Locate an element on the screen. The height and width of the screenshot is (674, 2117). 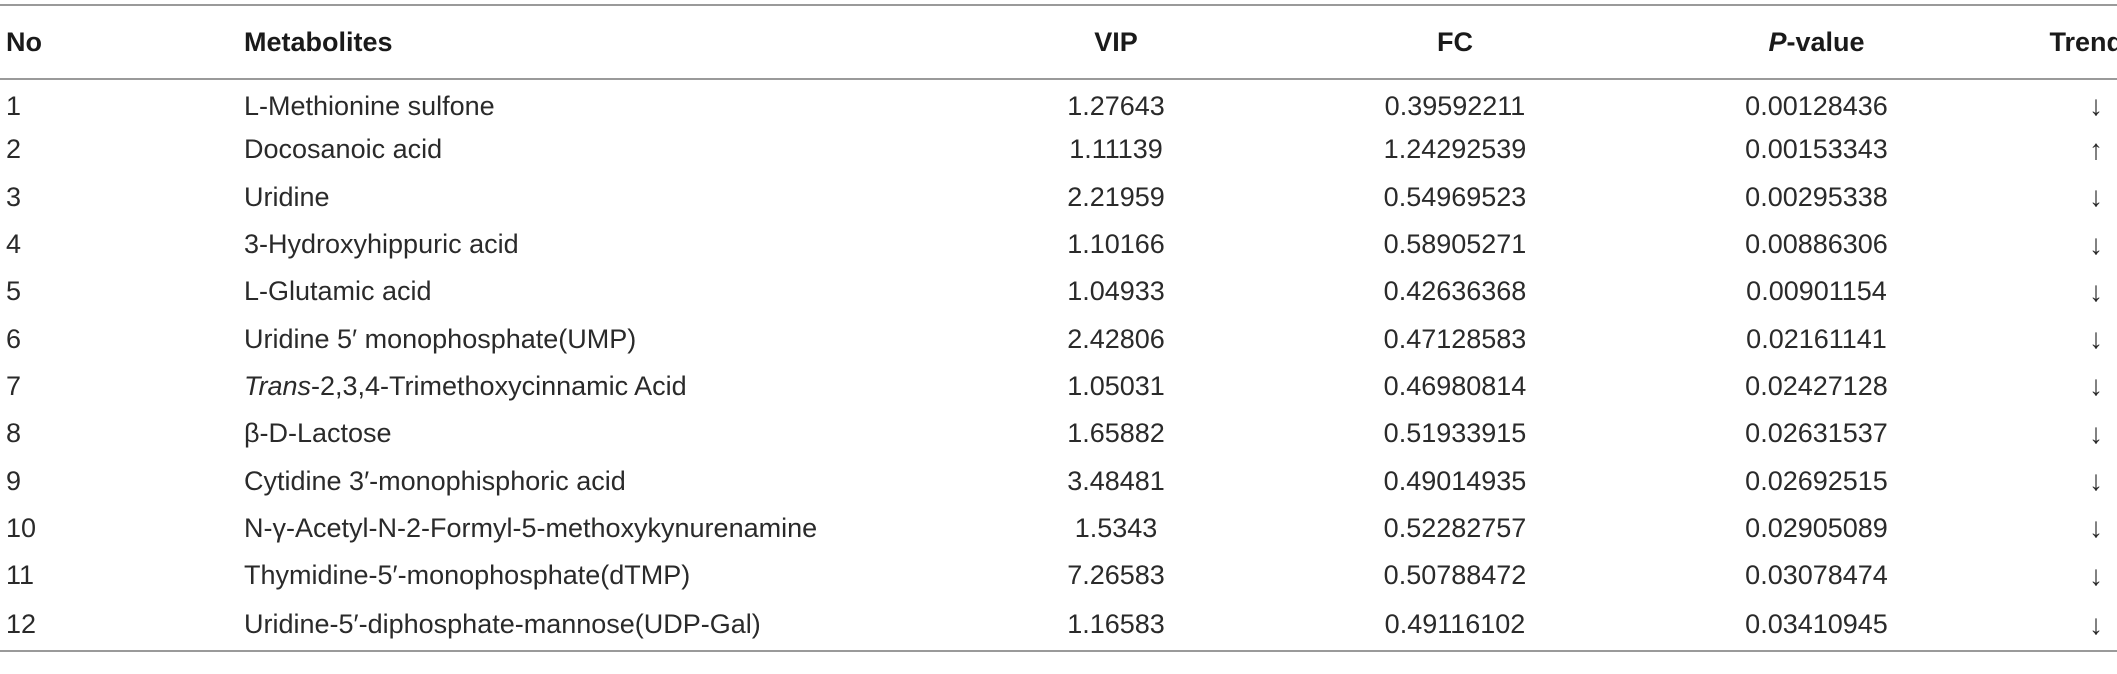
cell-p-value: 0.00901154 is located at coordinates (1816, 291).